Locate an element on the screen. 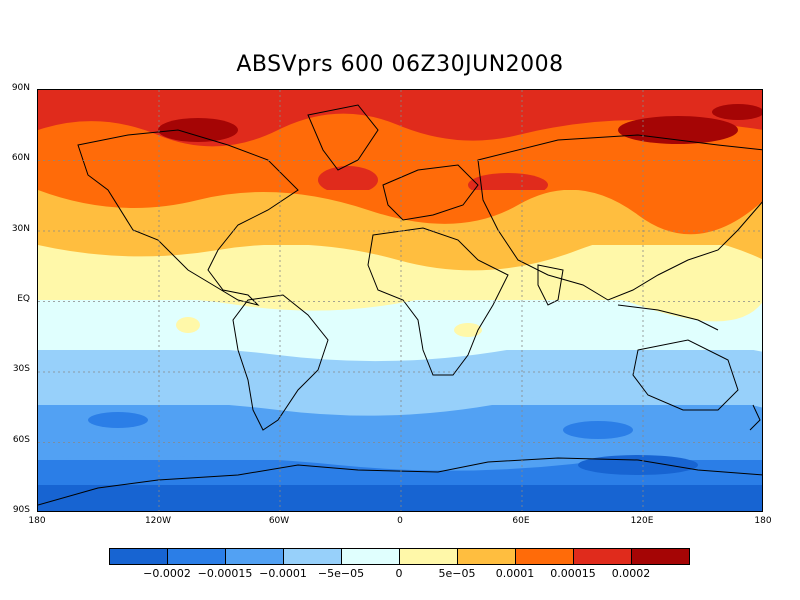 This screenshot has height=600, width=800. lon-label-180e: 180 is located at coordinates (763, 521).